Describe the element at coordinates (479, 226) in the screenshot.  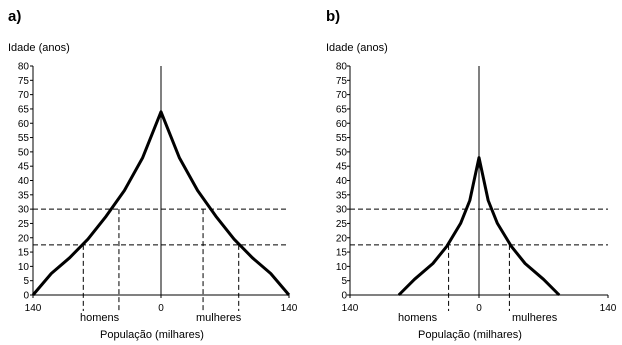
I see `population-curve` at that location.